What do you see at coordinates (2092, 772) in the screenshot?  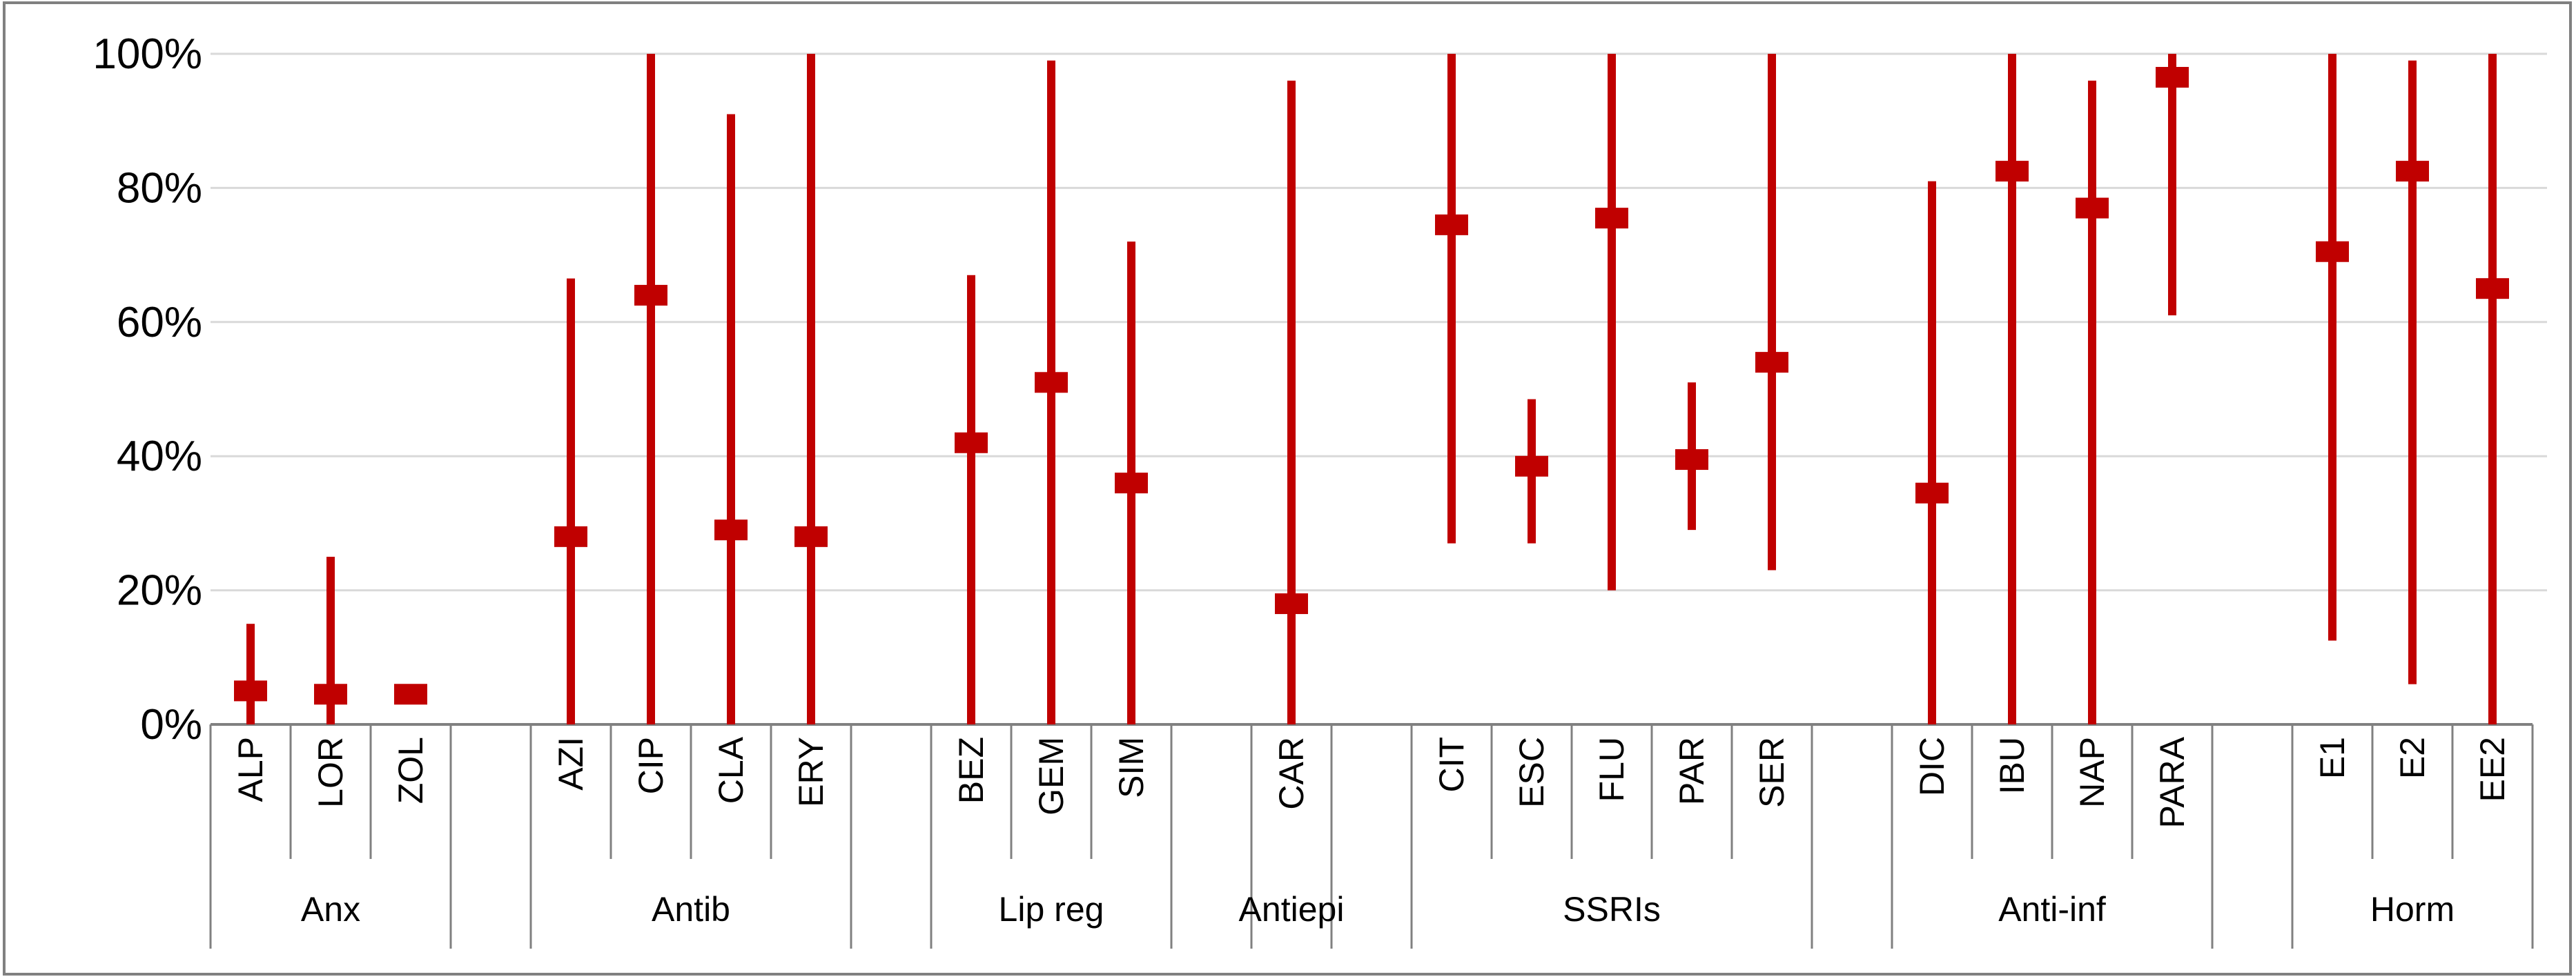 I see `category-label: NAP` at bounding box center [2092, 772].